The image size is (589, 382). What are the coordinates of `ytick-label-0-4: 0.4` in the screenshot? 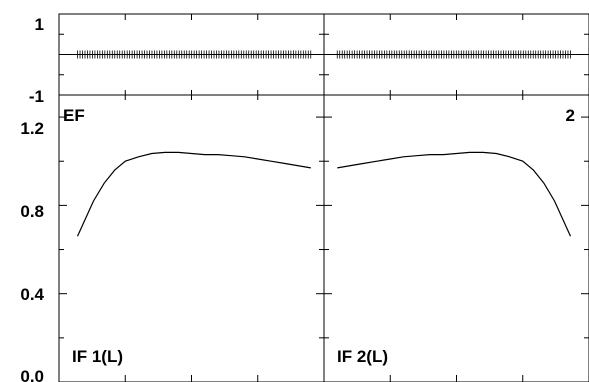 It's located at (32, 294).